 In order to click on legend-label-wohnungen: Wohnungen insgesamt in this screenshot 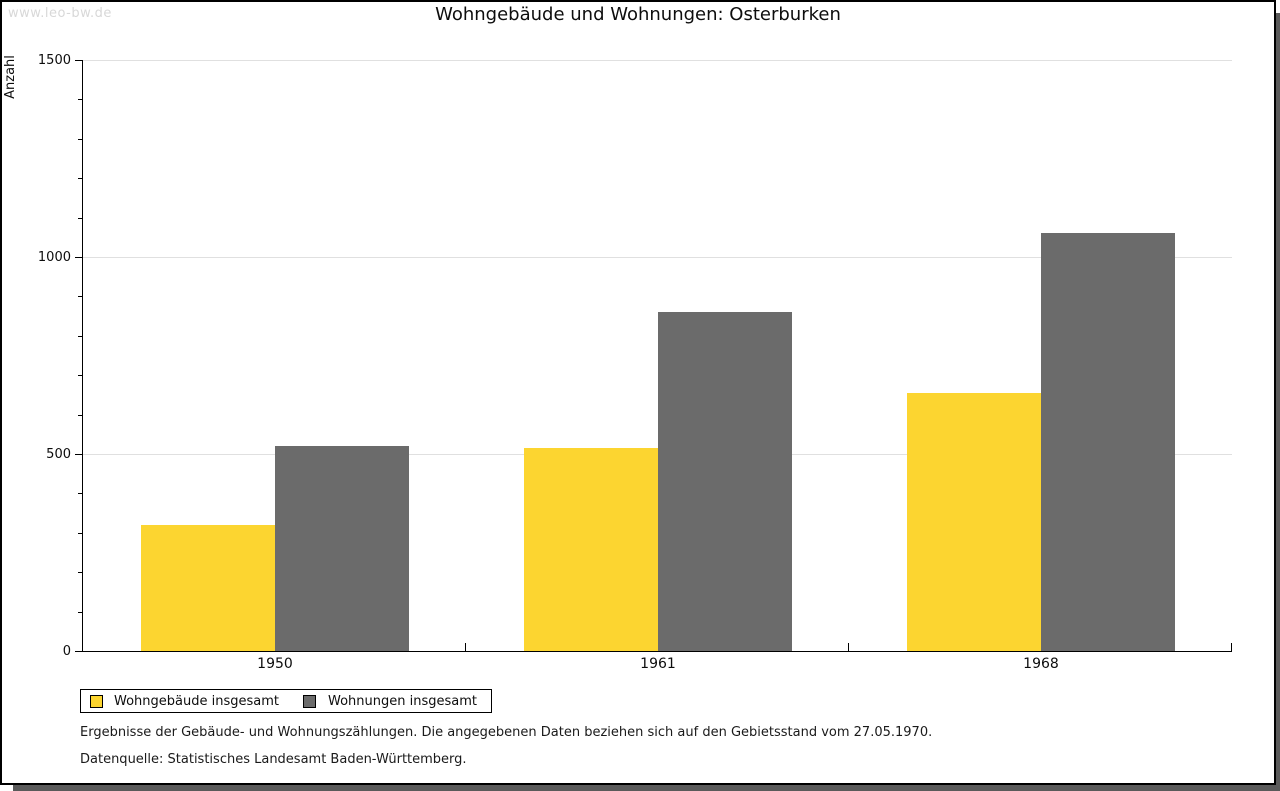, I will do `click(402, 701)`.